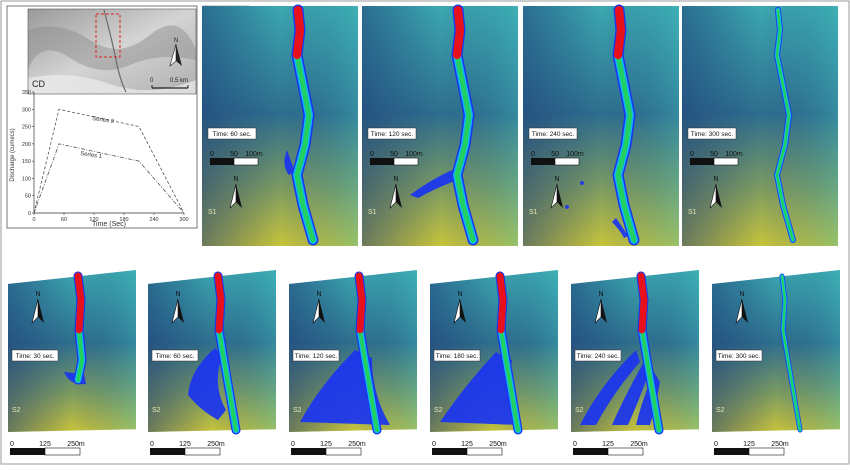  What do you see at coordinates (28, 197) in the screenshot?
I see `y-tick-label: 50` at bounding box center [28, 197].